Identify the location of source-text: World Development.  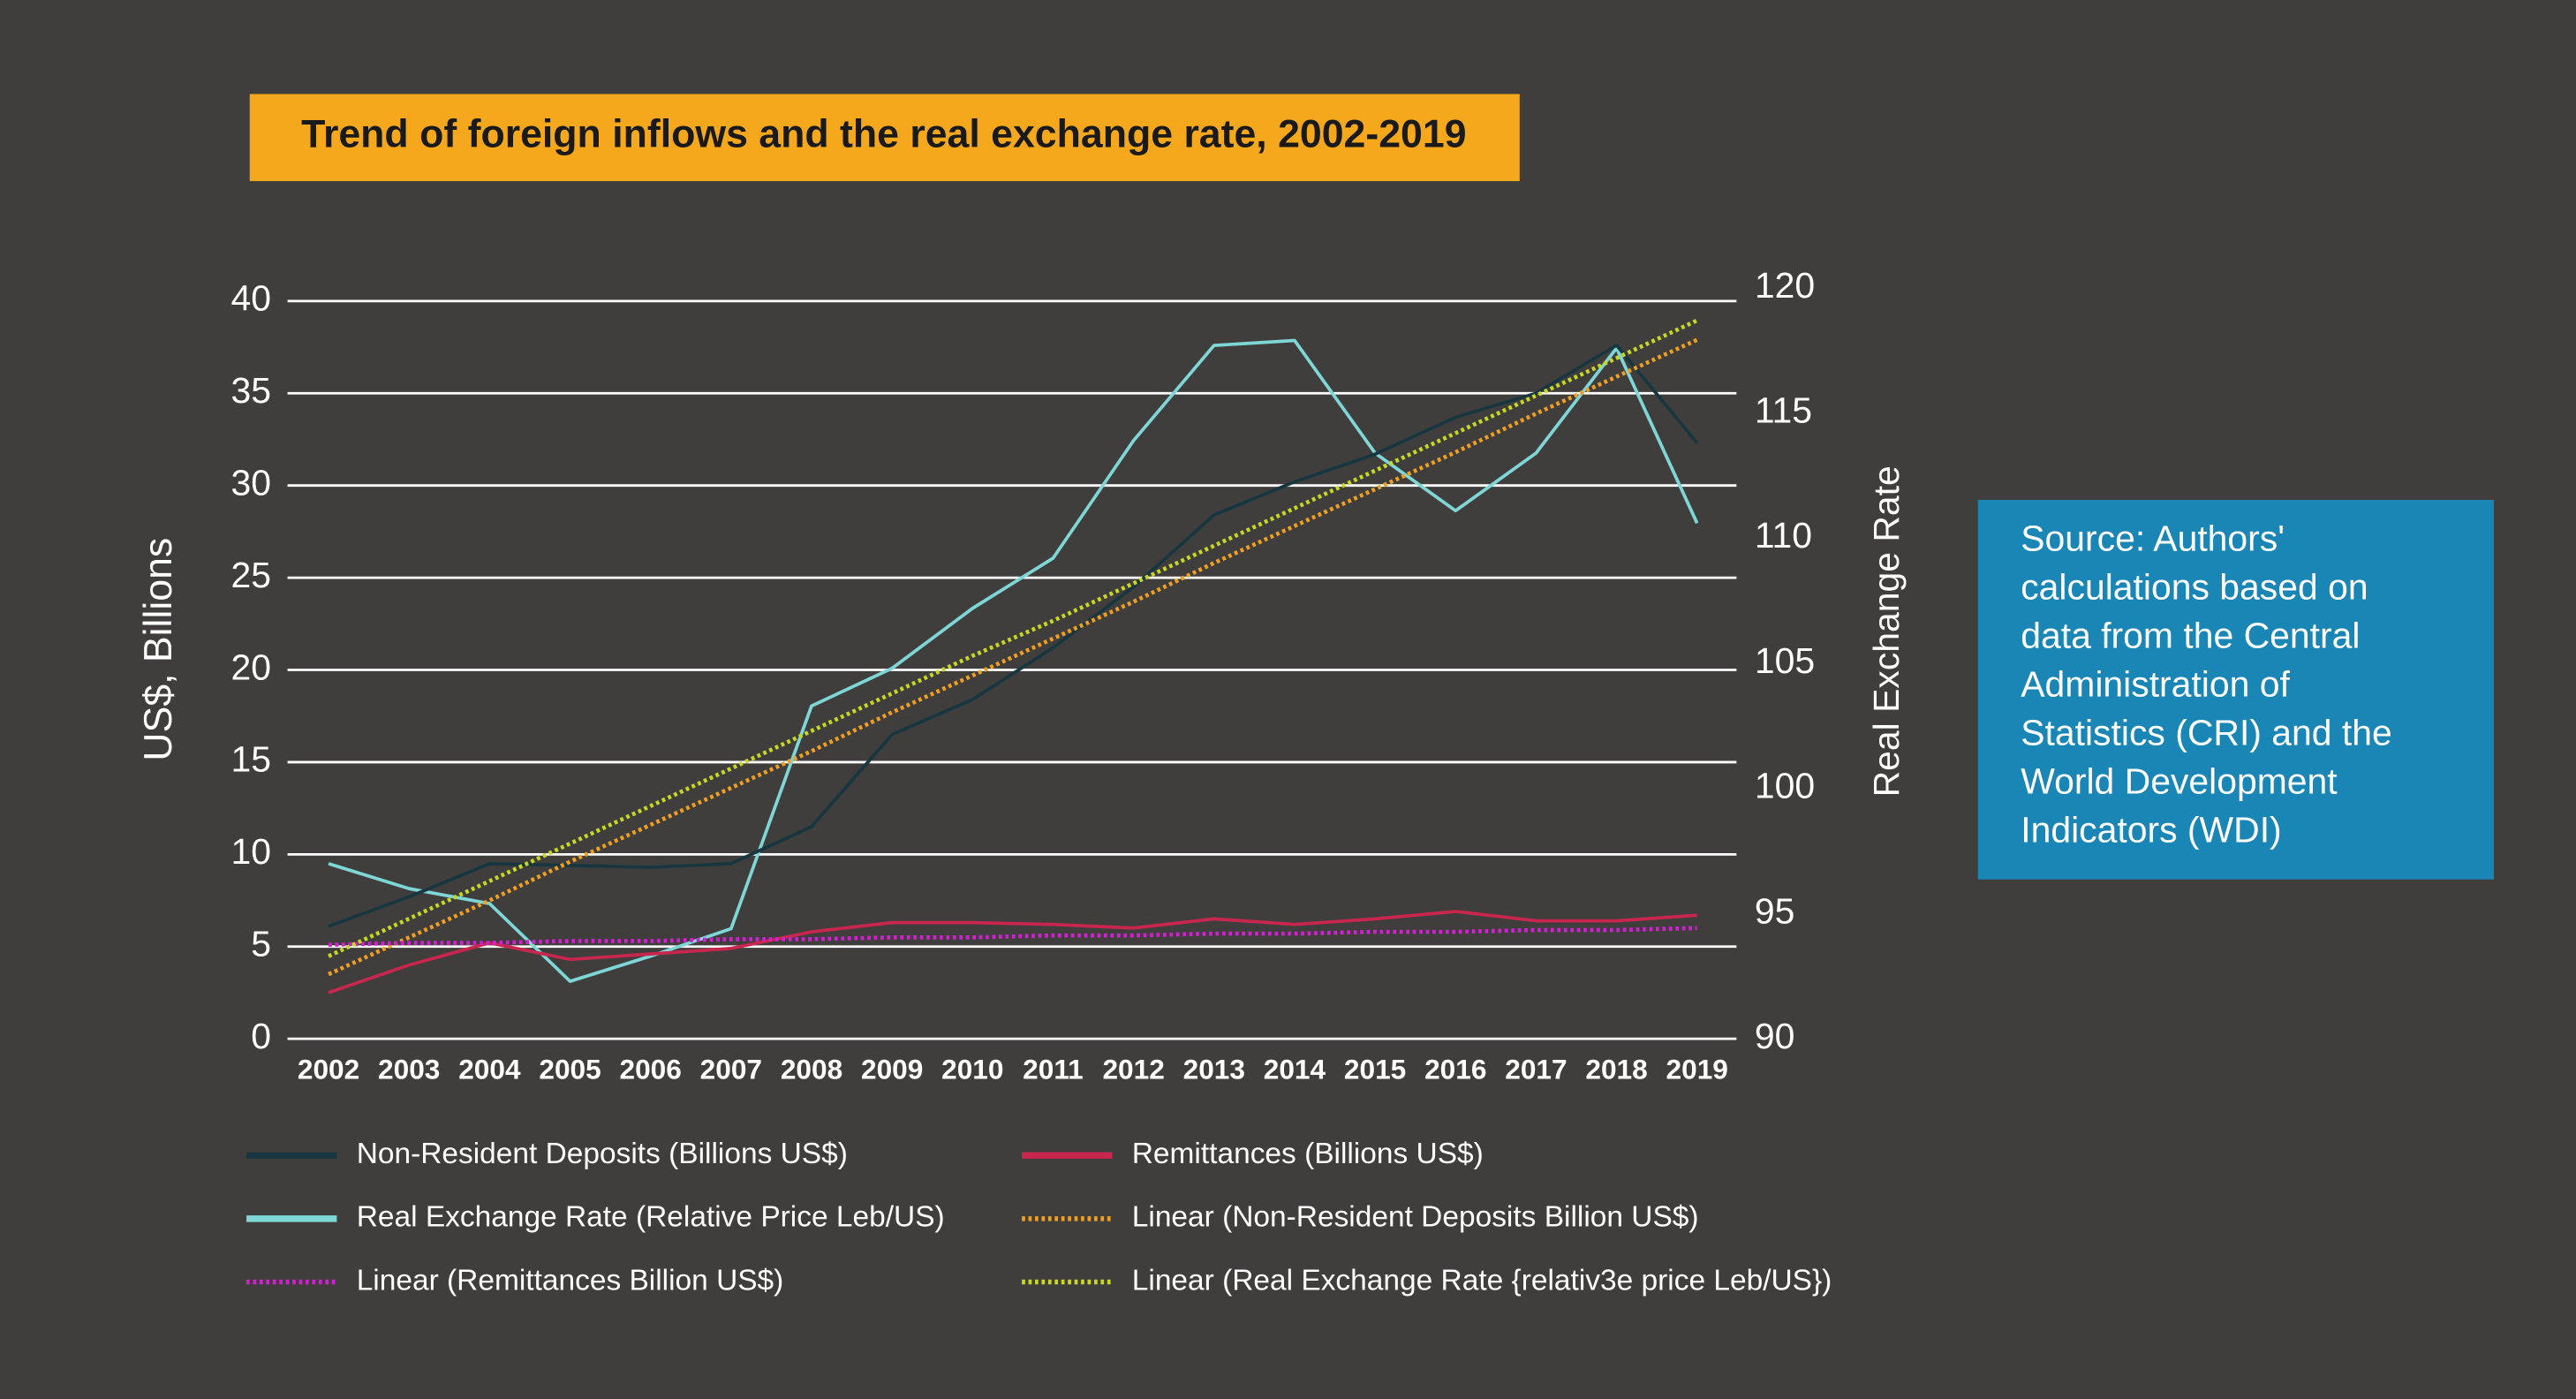
(2179, 781).